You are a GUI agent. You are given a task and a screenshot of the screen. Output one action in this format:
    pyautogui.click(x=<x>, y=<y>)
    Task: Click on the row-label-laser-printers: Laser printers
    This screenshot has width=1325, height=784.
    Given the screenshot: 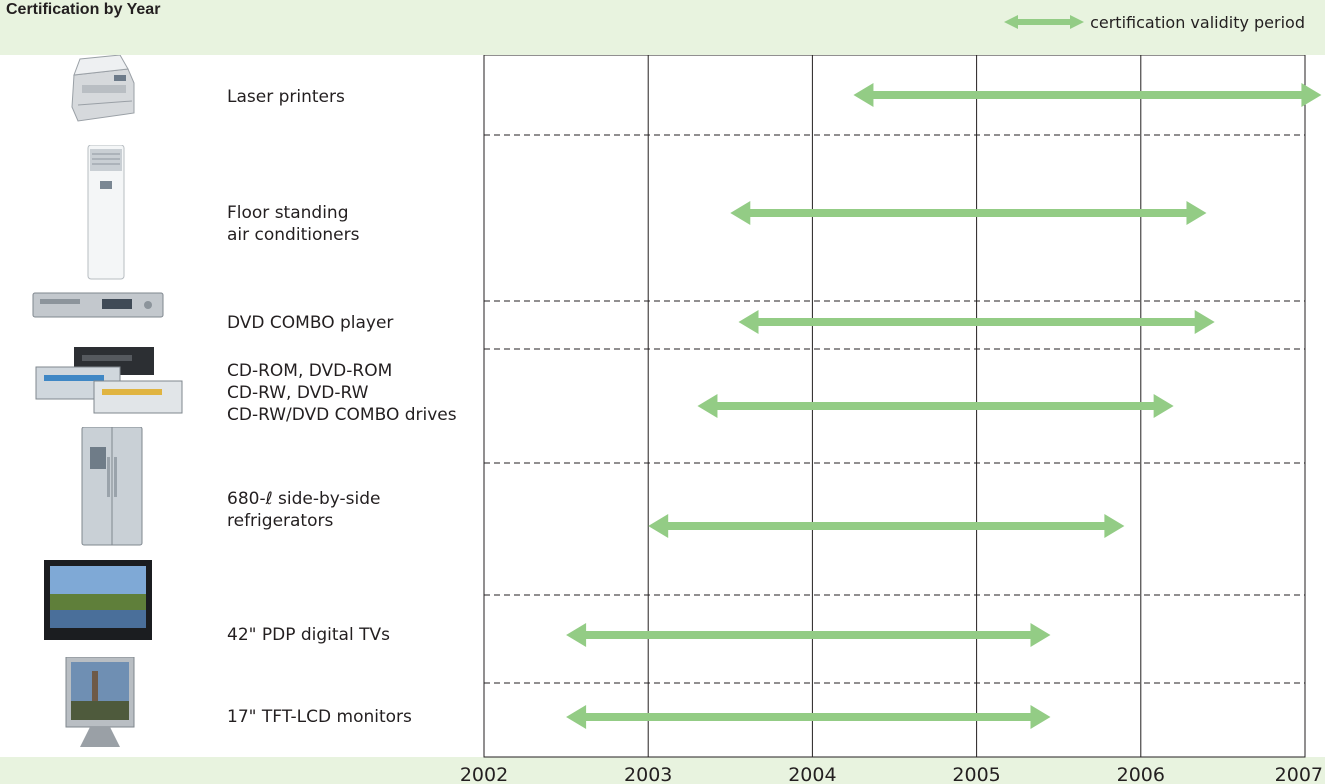 What is the action you would take?
    pyautogui.click(x=286, y=97)
    